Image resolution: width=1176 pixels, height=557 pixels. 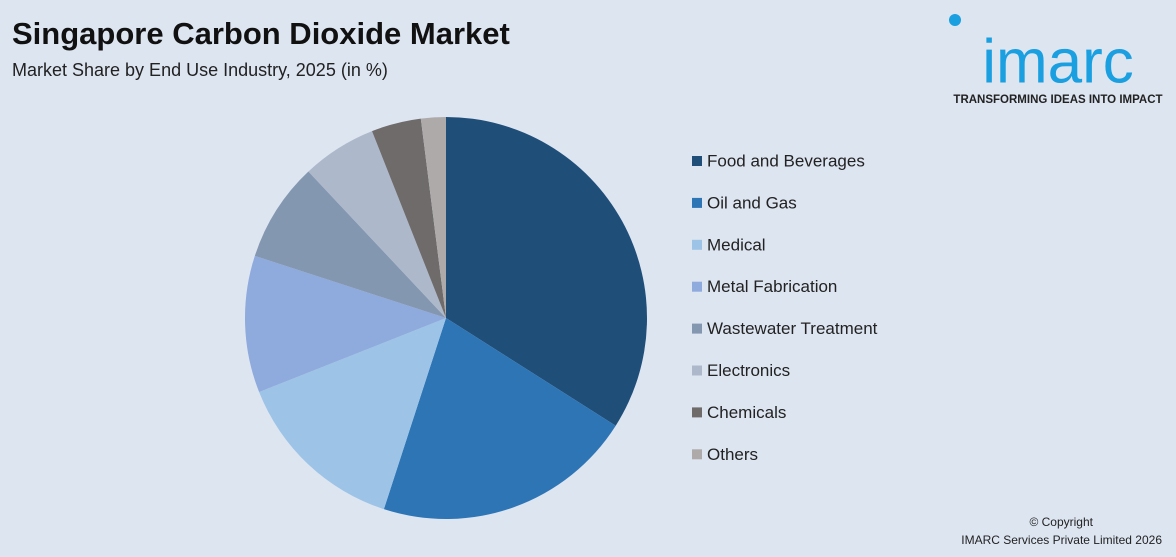 What do you see at coordinates (772, 286) in the screenshot?
I see `legend-label: Metal Fabrication` at bounding box center [772, 286].